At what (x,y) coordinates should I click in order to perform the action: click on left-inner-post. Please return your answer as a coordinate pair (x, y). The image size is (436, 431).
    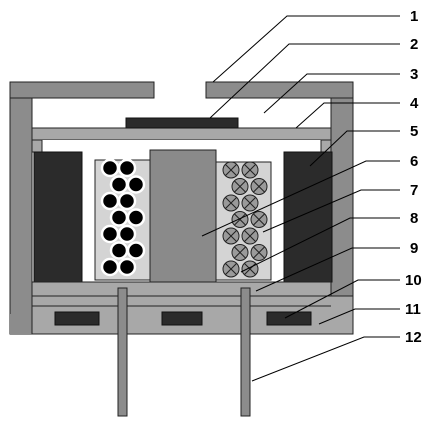
    Looking at the image, I should click on (37, 146).